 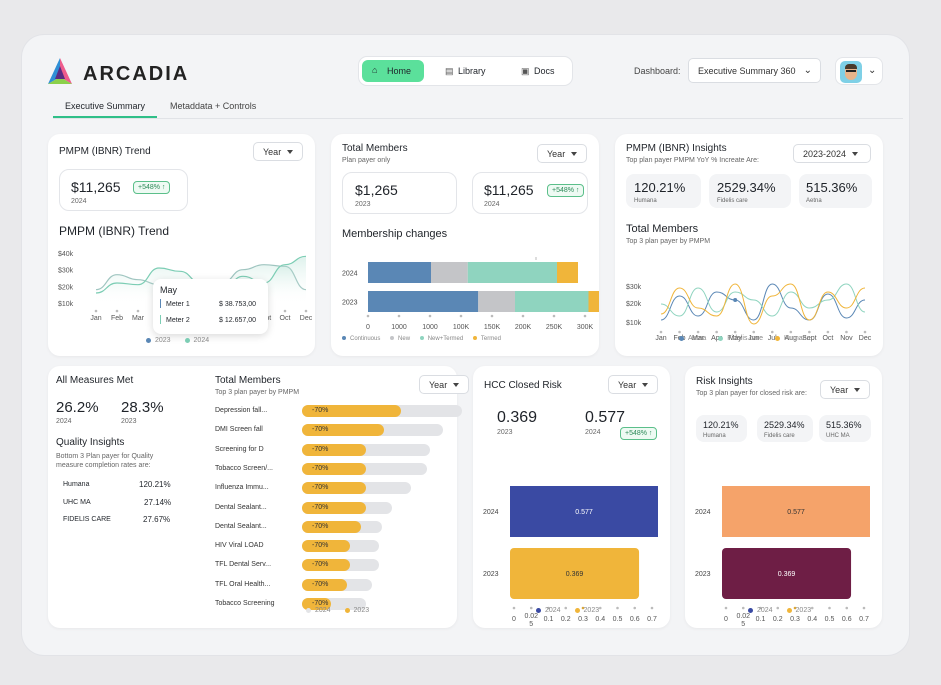 I want to click on x-tick-label: 250K, so click(x=554, y=327).